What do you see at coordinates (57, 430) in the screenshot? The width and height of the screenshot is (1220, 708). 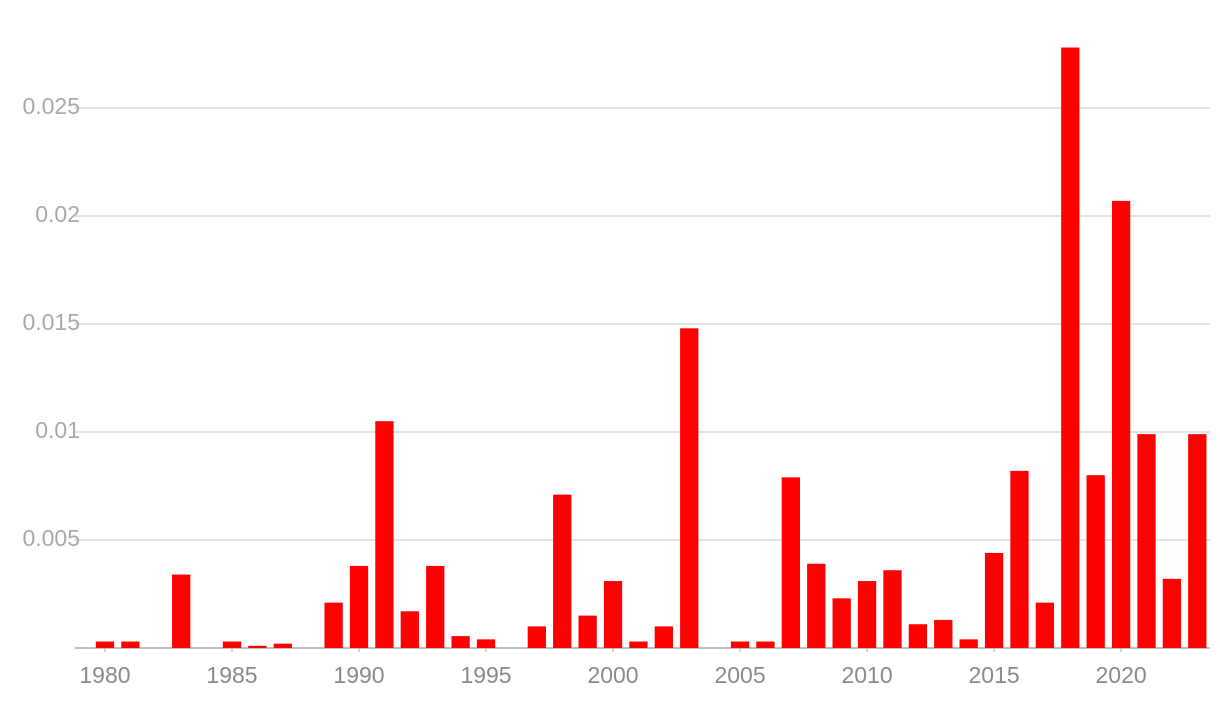 I see `y-tick-label: 0.01` at bounding box center [57, 430].